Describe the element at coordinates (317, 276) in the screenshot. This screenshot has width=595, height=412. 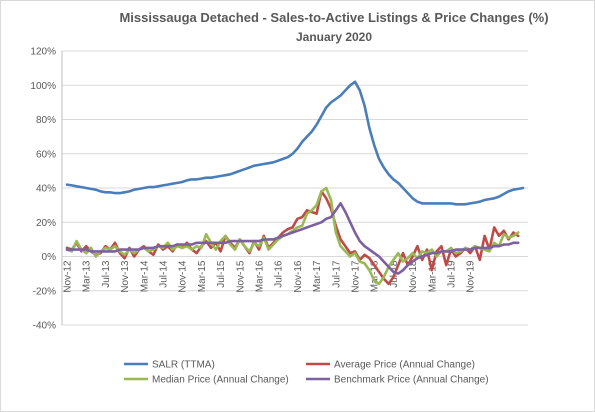
I see `x-tick-label: Mar-17` at that location.